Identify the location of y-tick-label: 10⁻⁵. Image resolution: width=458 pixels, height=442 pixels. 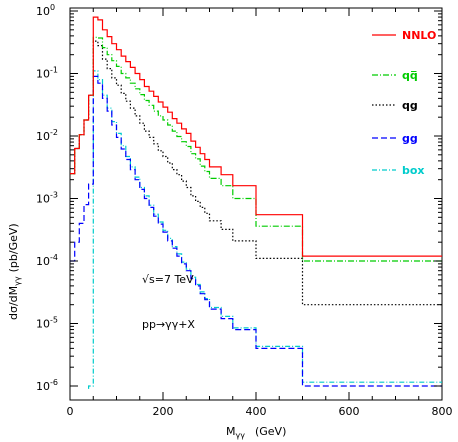
(47, 323).